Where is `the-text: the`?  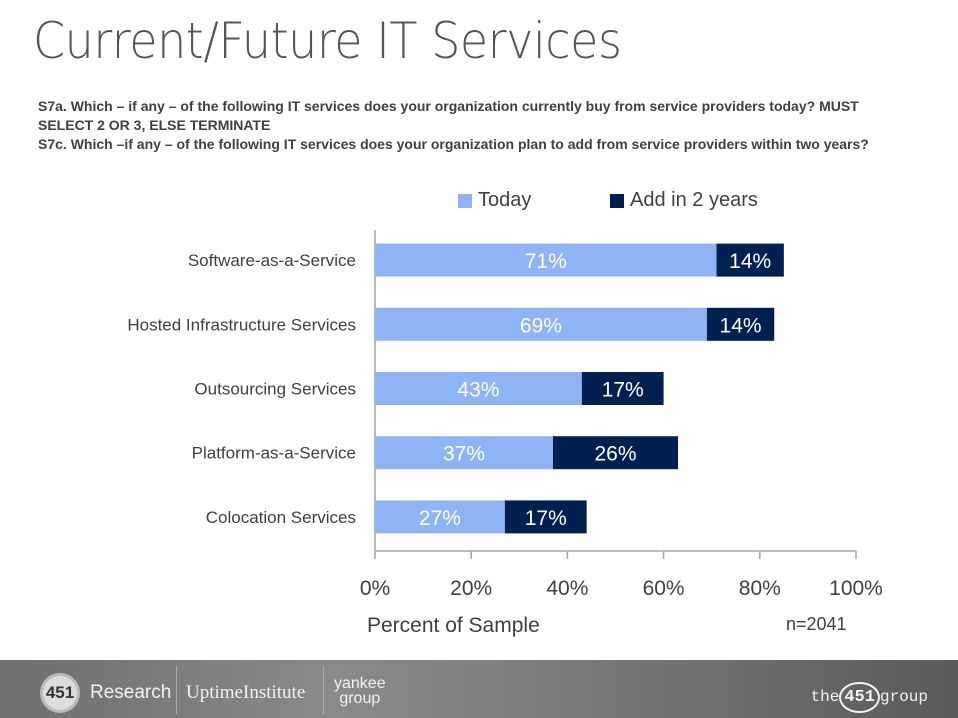 the-text: the is located at coordinates (825, 697).